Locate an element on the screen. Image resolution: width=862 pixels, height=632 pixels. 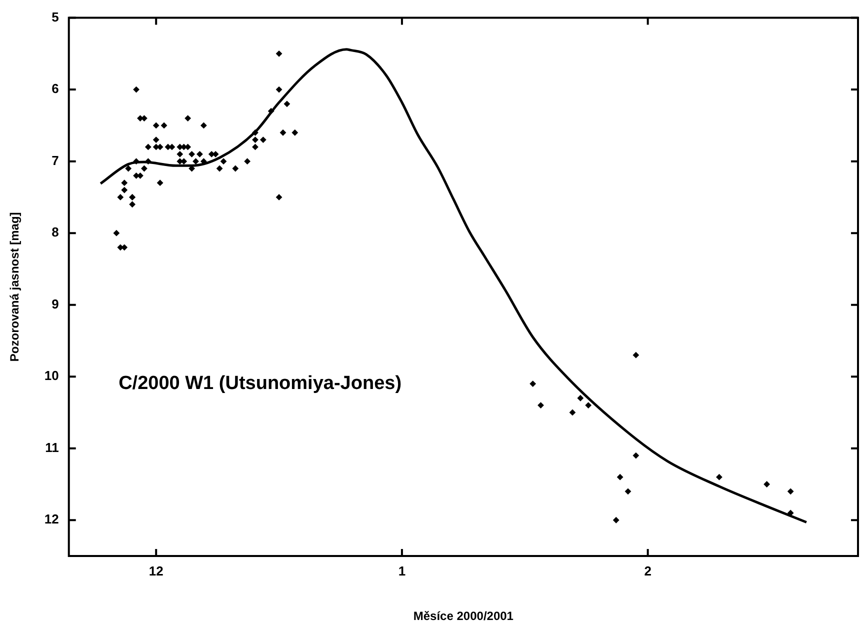
x-axis-title: Měsíce 2000/2001 is located at coordinates (463, 616).